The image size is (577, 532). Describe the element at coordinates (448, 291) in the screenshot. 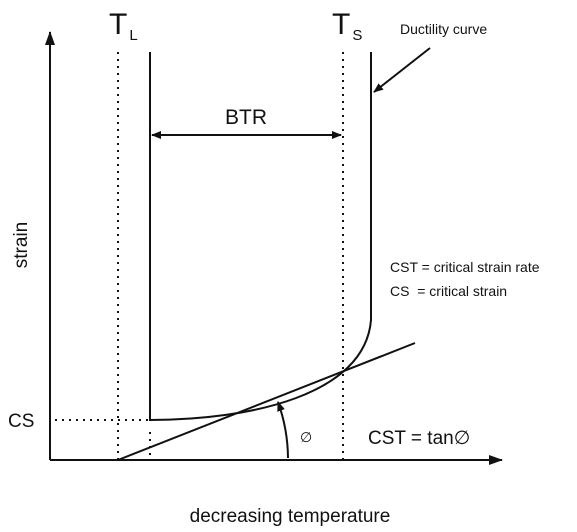

I see `legend-entry: CS = critical strain` at that location.